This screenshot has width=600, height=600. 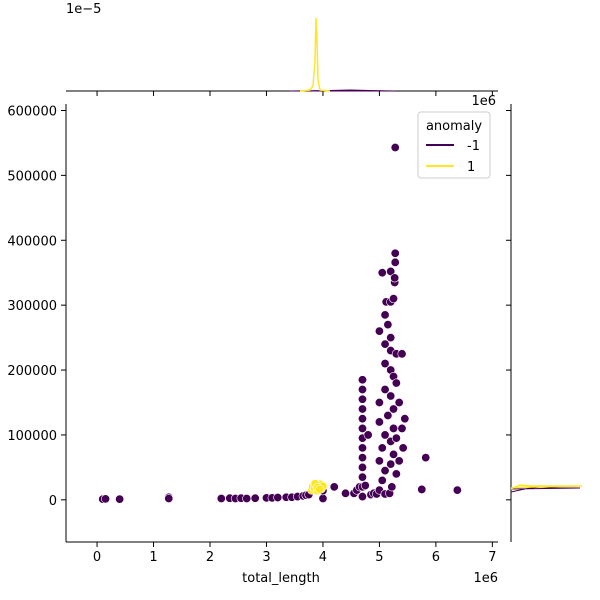 What do you see at coordinates (473, 146) in the screenshot?
I see `legend-label-neg: -1` at bounding box center [473, 146].